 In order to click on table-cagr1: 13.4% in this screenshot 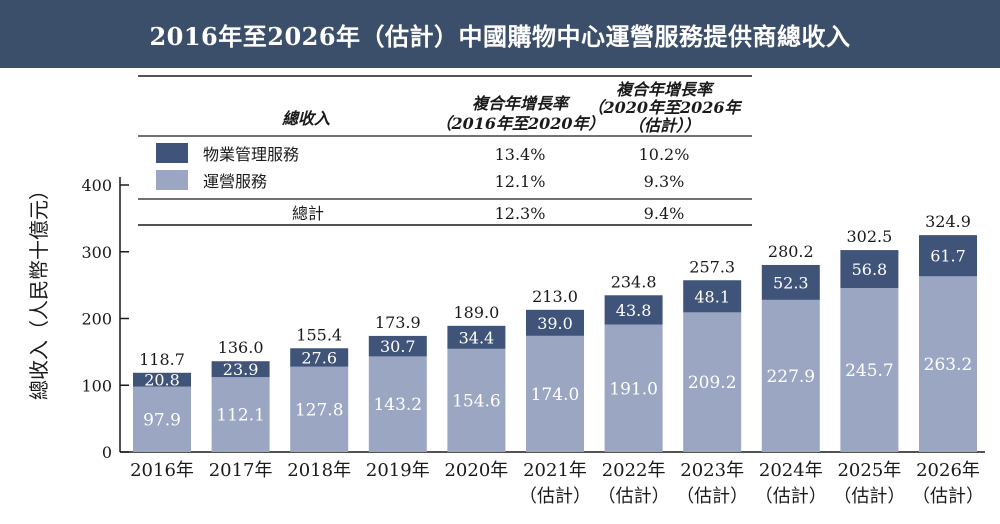, I will do `click(520, 154)`.